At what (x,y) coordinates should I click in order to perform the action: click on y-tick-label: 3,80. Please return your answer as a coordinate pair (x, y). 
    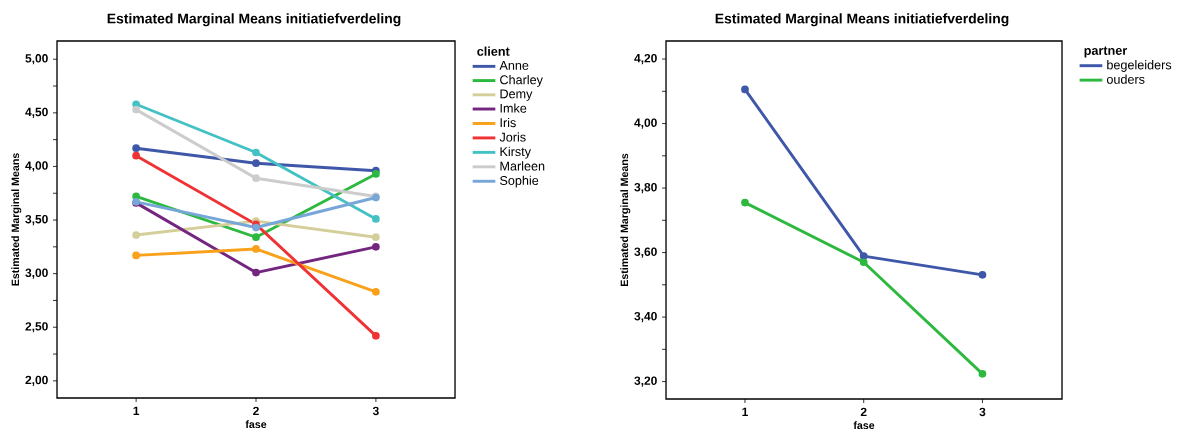
    Looking at the image, I should click on (645, 188).